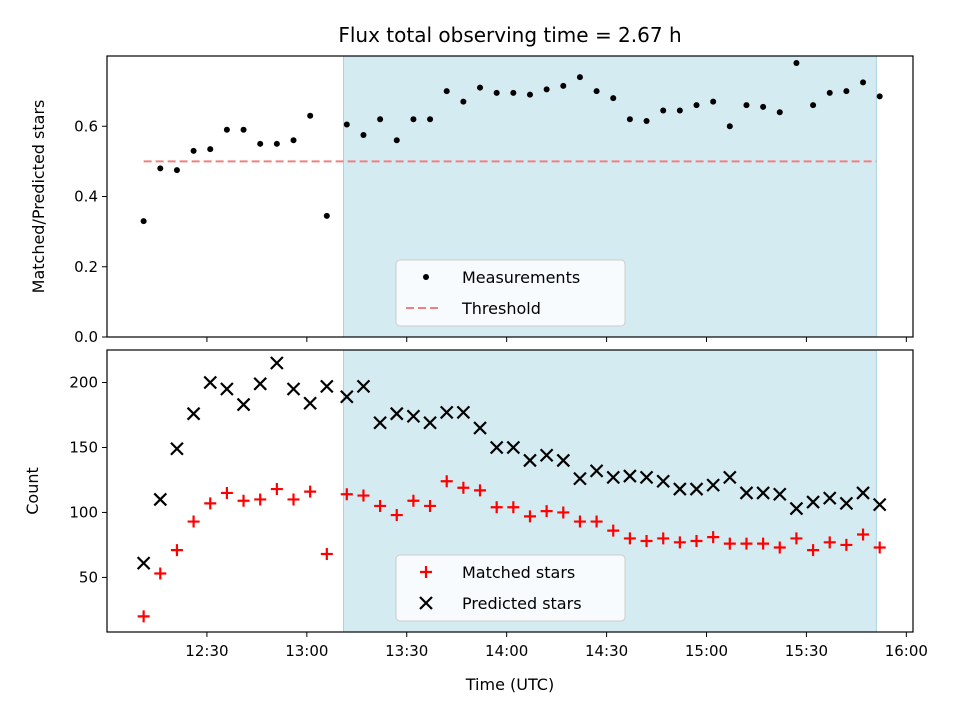 Image resolution: width=960 pixels, height=720 pixels. What do you see at coordinates (86, 337) in the screenshot?
I see `y-tick-label: 0.0` at bounding box center [86, 337].